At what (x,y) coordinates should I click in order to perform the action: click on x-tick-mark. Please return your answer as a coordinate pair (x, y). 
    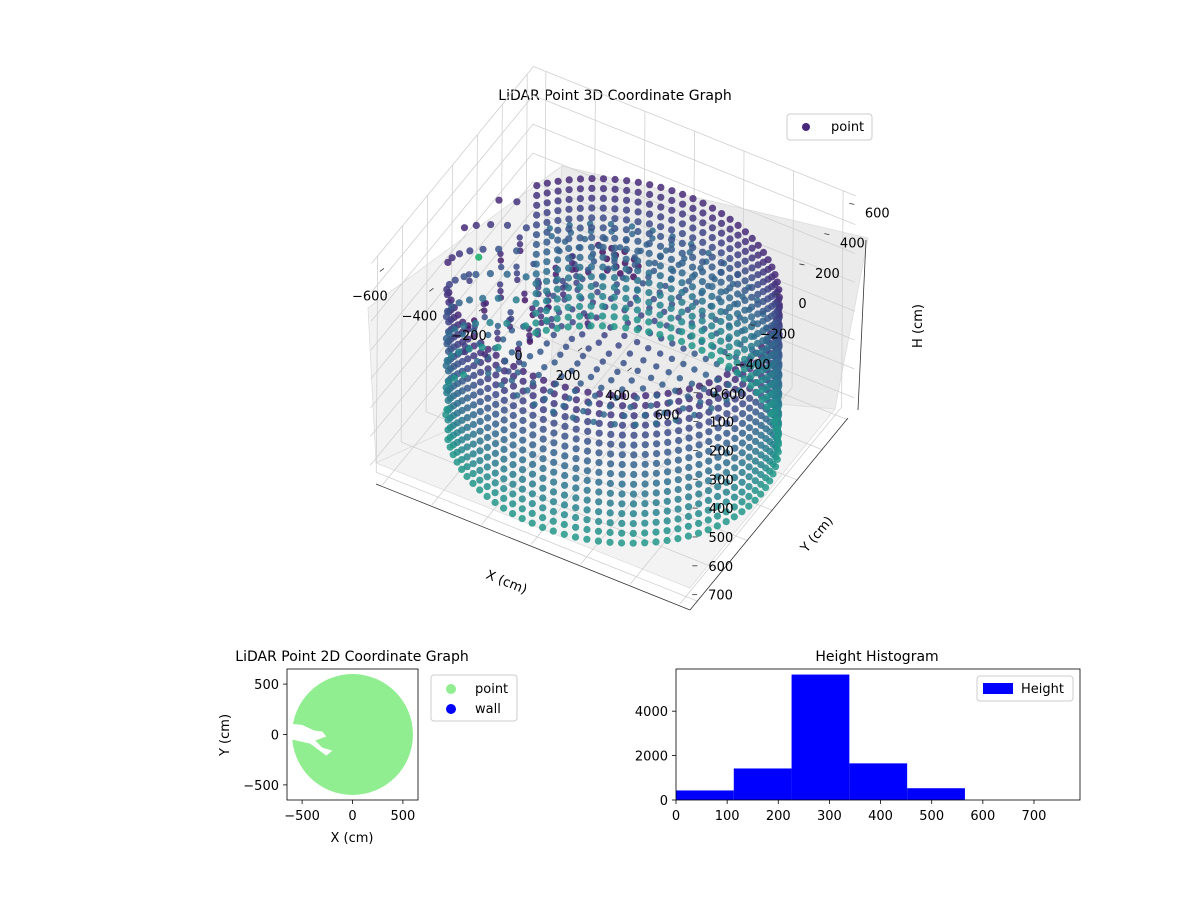
    Looking at the image, I should click on (629, 369).